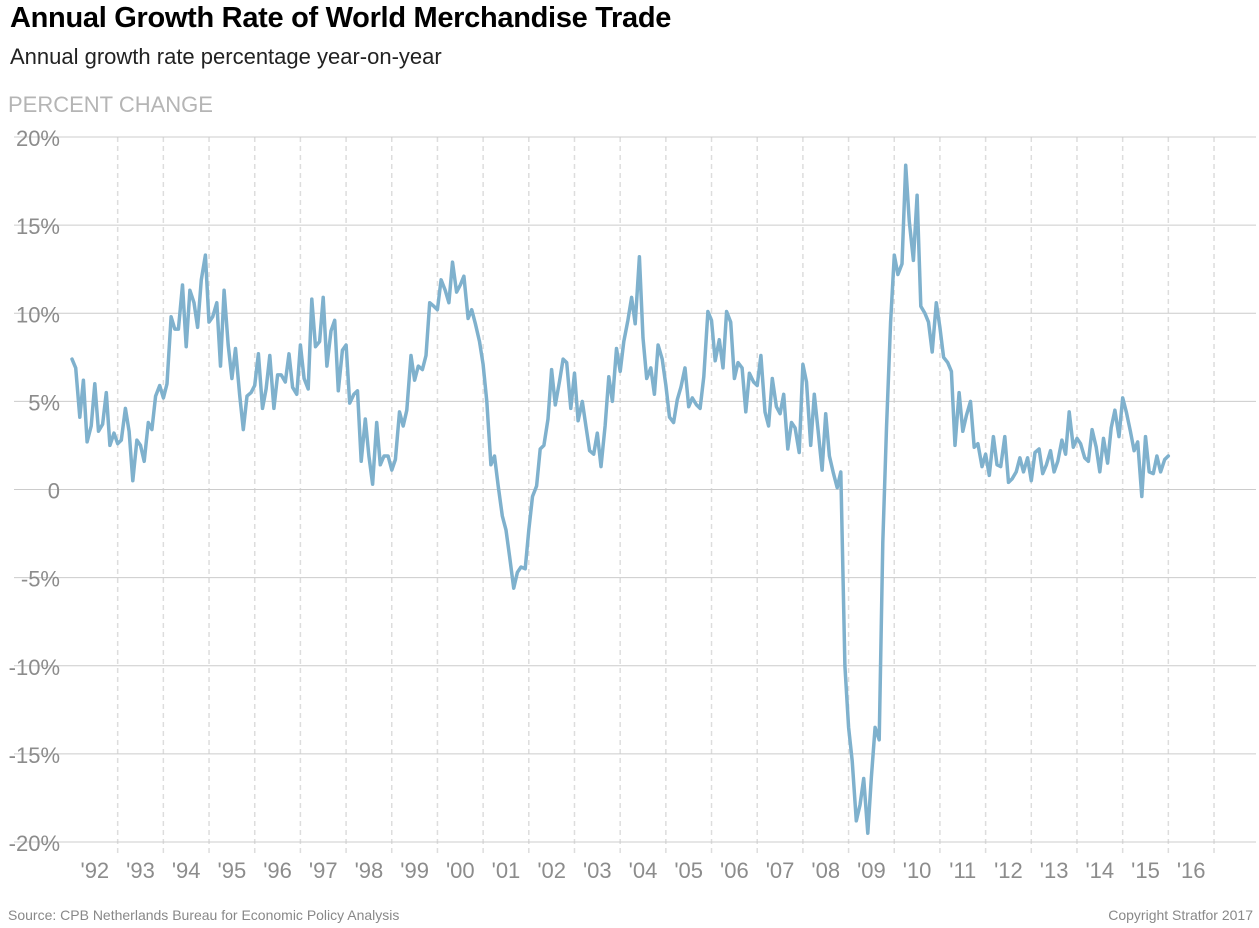 This screenshot has height=928, width=1259. What do you see at coordinates (871, 870) in the screenshot?
I see `x-tick-label: '09` at bounding box center [871, 870].